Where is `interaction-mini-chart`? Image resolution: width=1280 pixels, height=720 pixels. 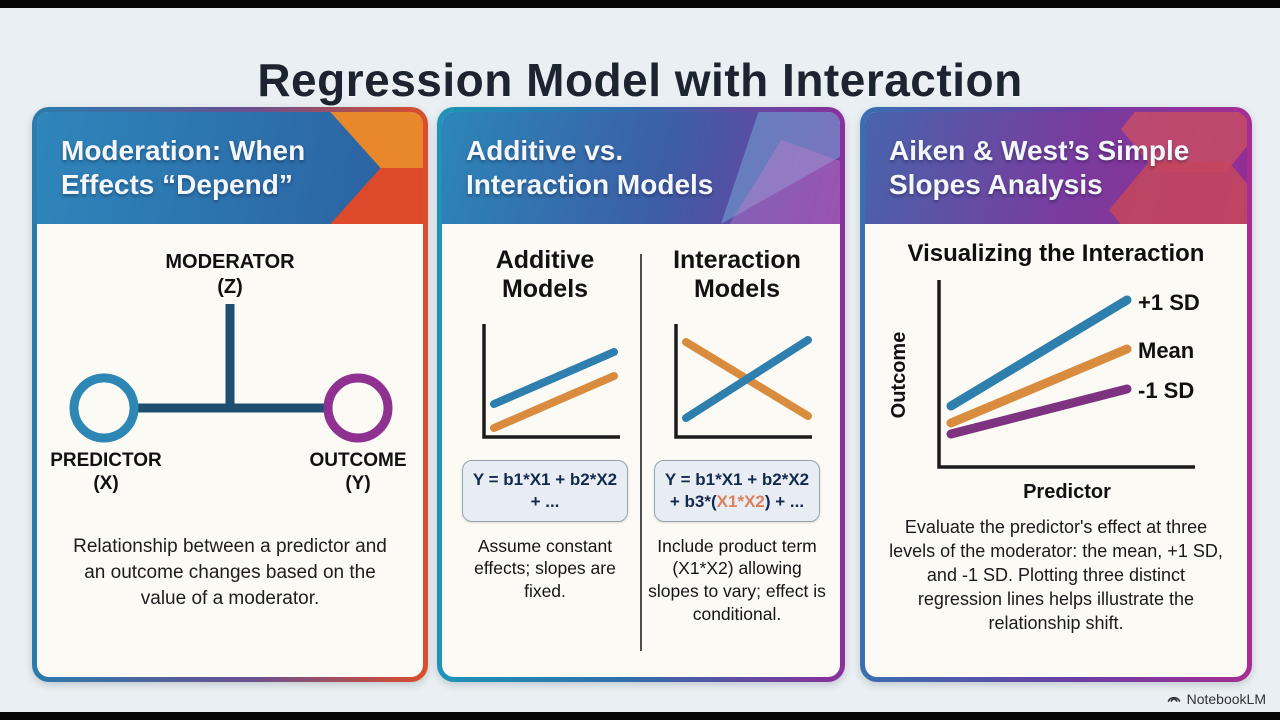
interaction-mini-chart is located at coordinates (743, 381).